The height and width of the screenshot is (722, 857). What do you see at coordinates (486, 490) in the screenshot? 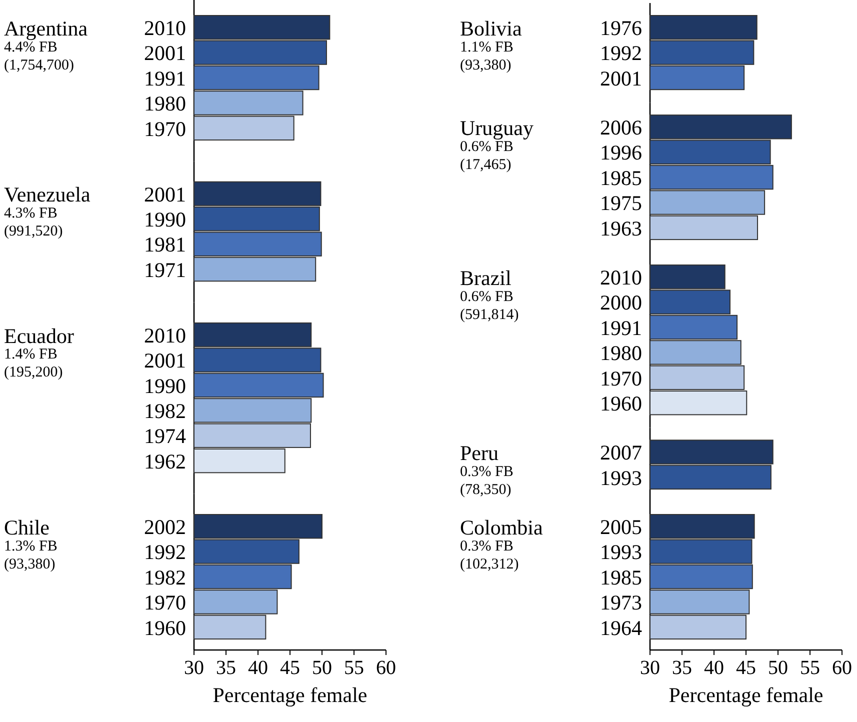
I see `text: (78,350)` at bounding box center [486, 490].